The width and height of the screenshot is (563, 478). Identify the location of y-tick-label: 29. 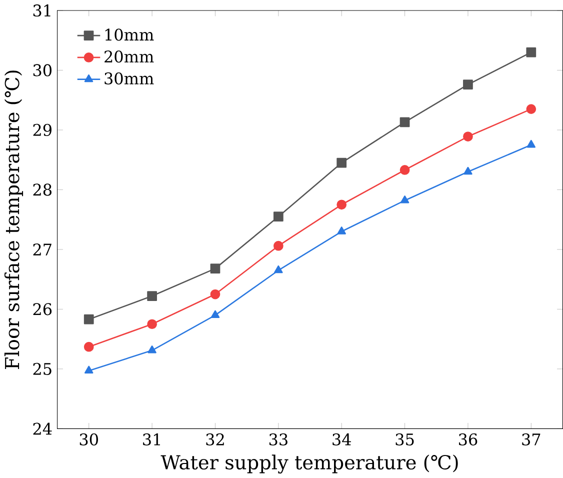
(42, 130).